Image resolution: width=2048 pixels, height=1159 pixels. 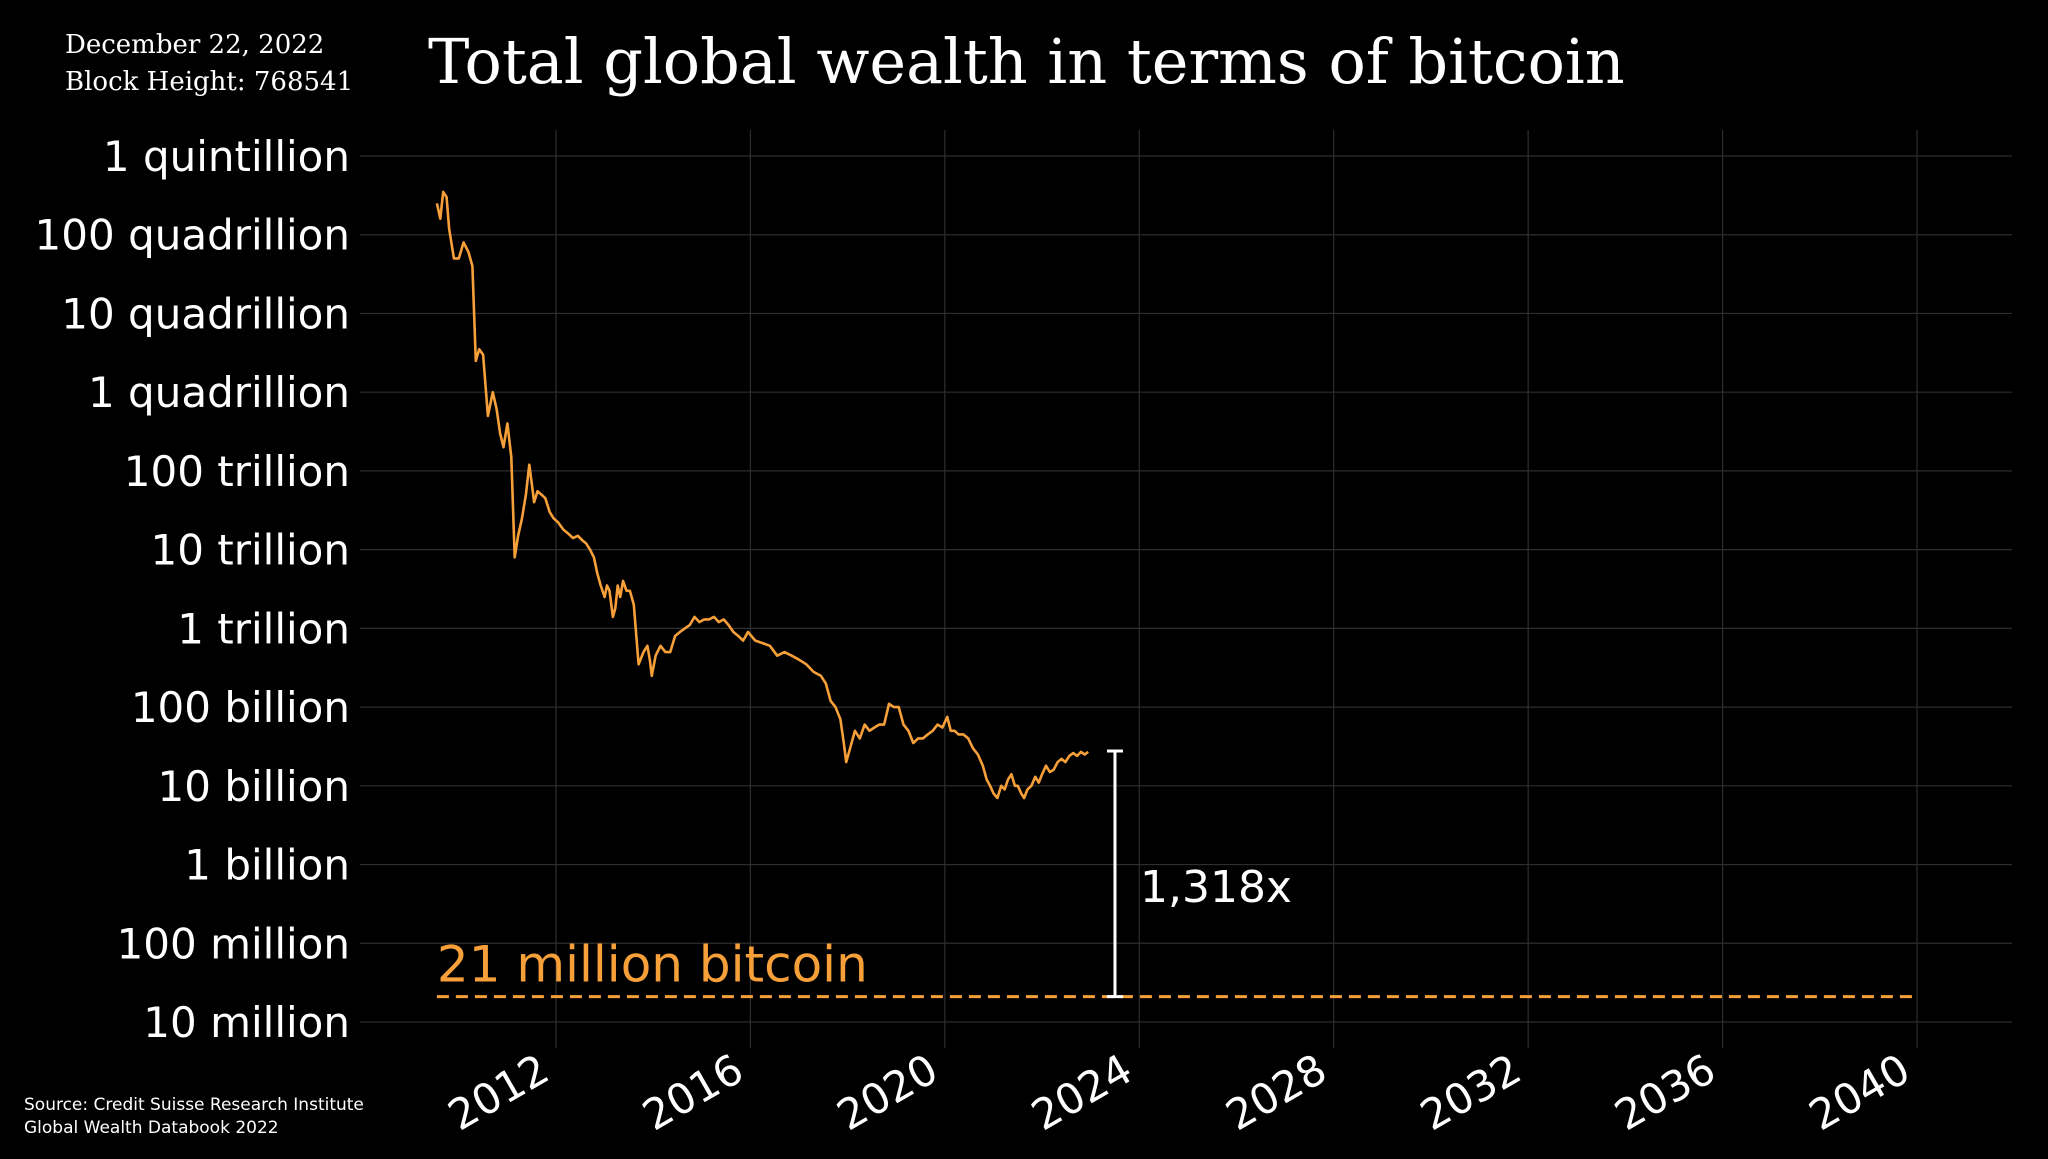 I want to click on reference-line-label: 21 million bitcoin, so click(x=652, y=965).